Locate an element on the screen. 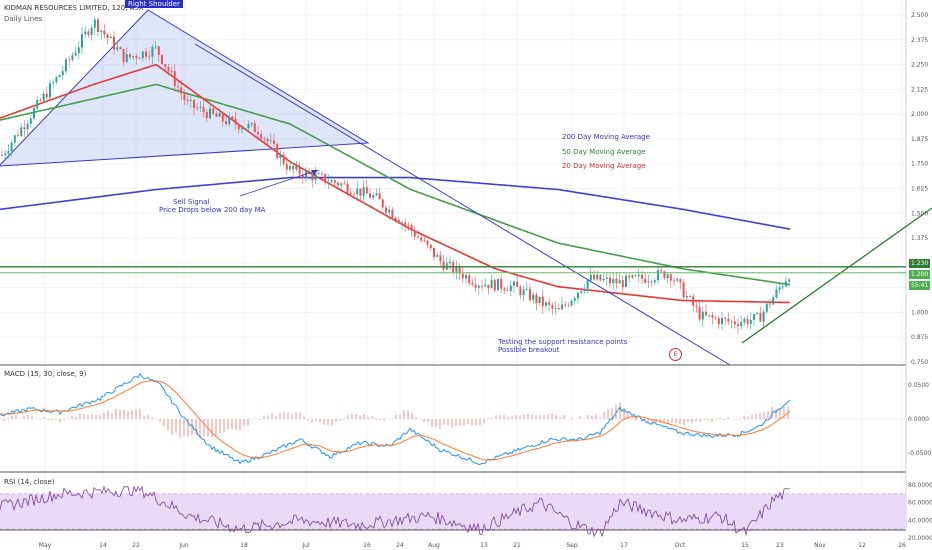 The width and height of the screenshot is (932, 550). last-price-tag: 1.200 is located at coordinates (920, 274).